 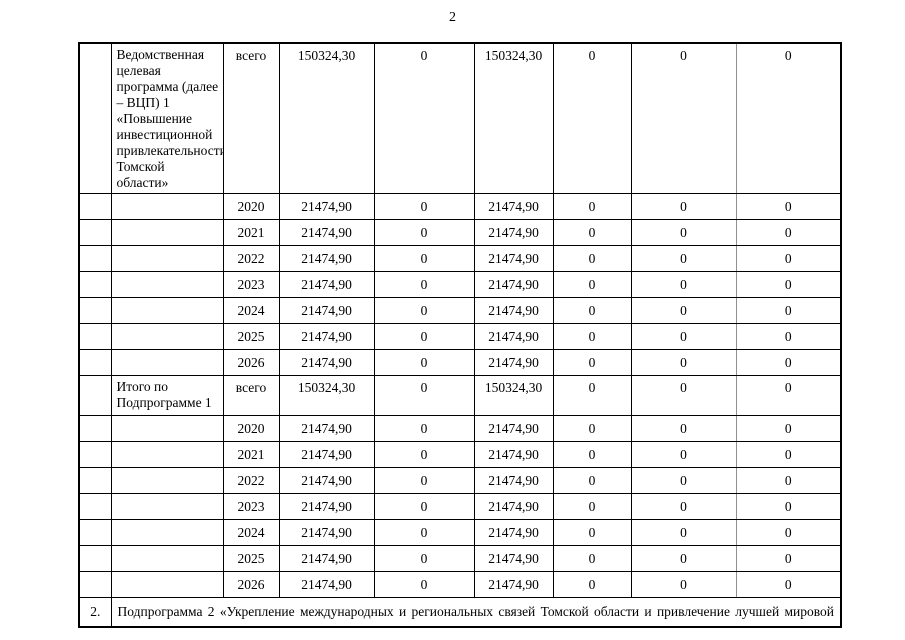 I want to click on table-row: 2024 21474,90 0 21474,90 0 0 0, so click(x=460, y=532).